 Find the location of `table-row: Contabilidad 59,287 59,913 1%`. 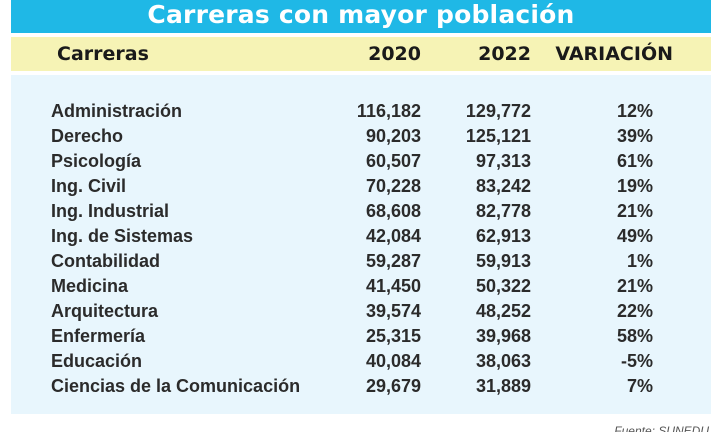

table-row: Contabilidad 59,287 59,913 1% is located at coordinates (361, 261).